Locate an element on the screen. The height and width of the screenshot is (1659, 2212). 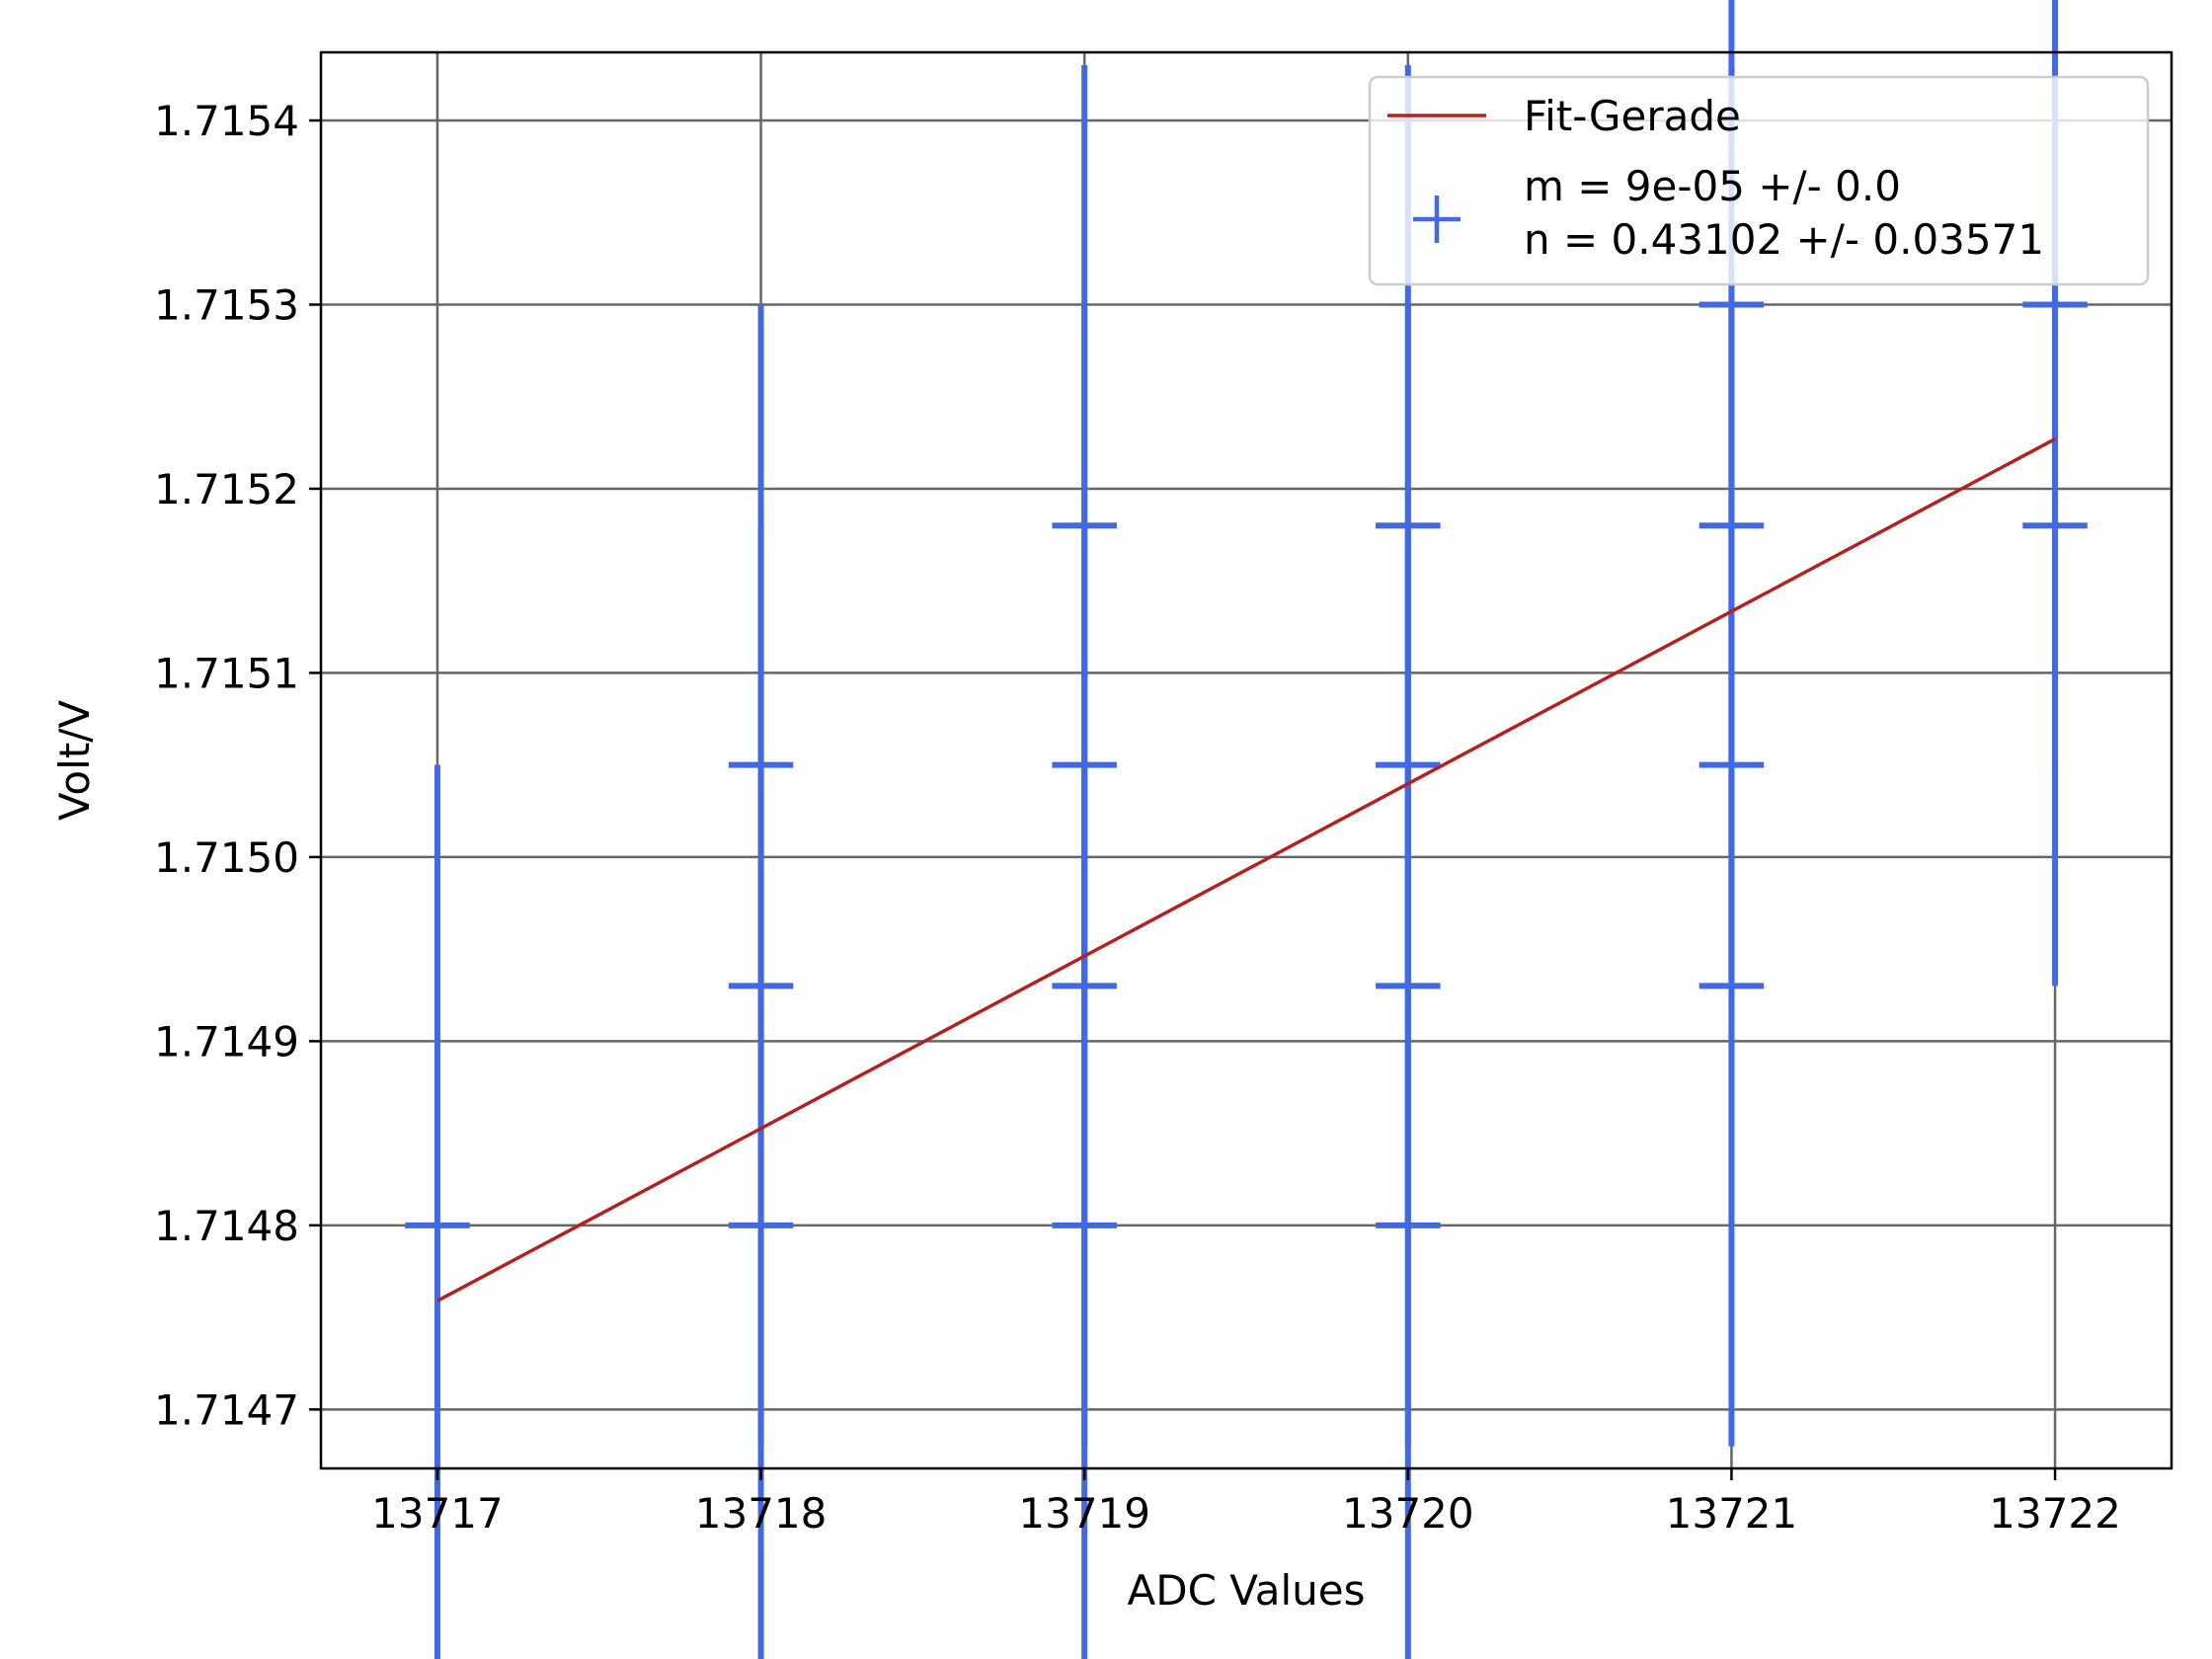
x-tick-label: 13719 is located at coordinates (1084, 1514).